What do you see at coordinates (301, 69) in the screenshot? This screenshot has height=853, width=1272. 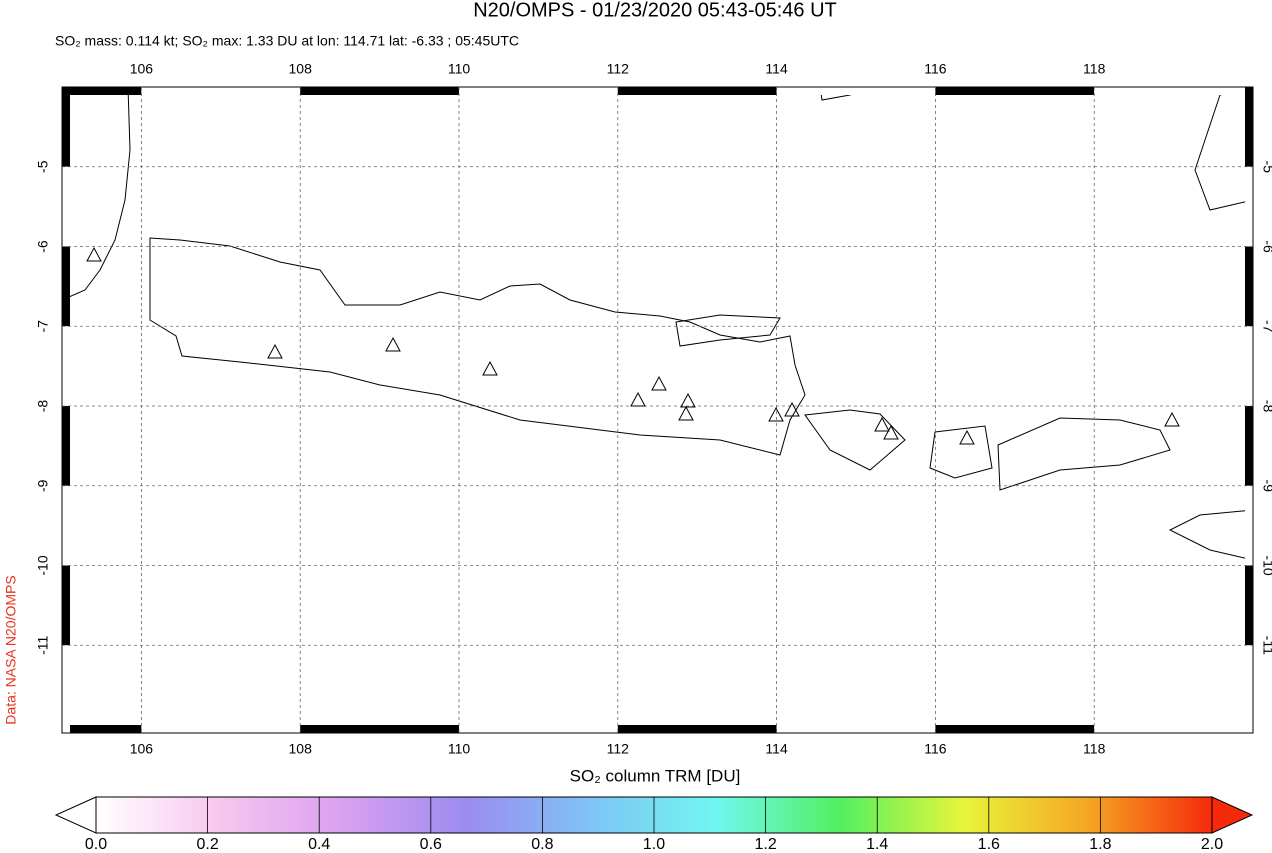 I see `x-tick-label: 108` at bounding box center [301, 69].